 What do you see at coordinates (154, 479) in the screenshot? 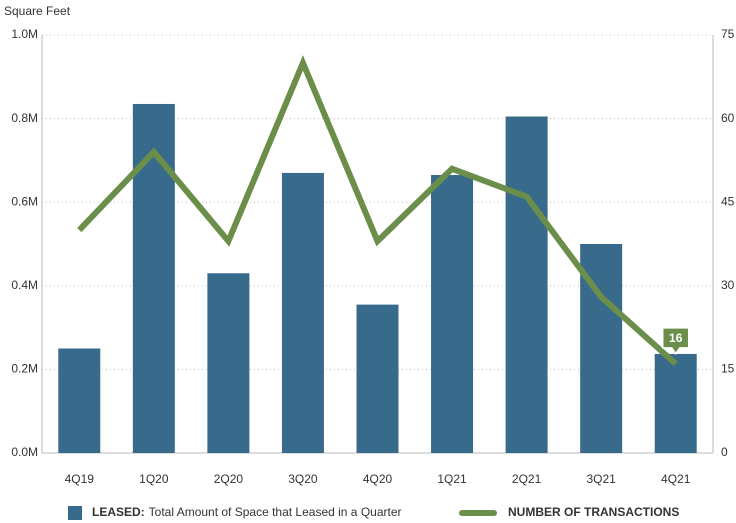
I see `x-tick-label: 1Q20` at bounding box center [154, 479].